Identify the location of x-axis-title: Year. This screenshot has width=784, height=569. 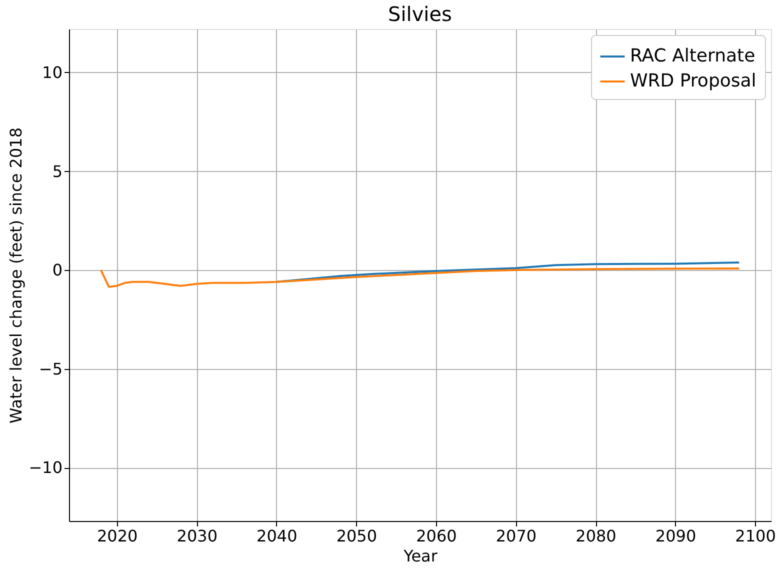
(420, 556).